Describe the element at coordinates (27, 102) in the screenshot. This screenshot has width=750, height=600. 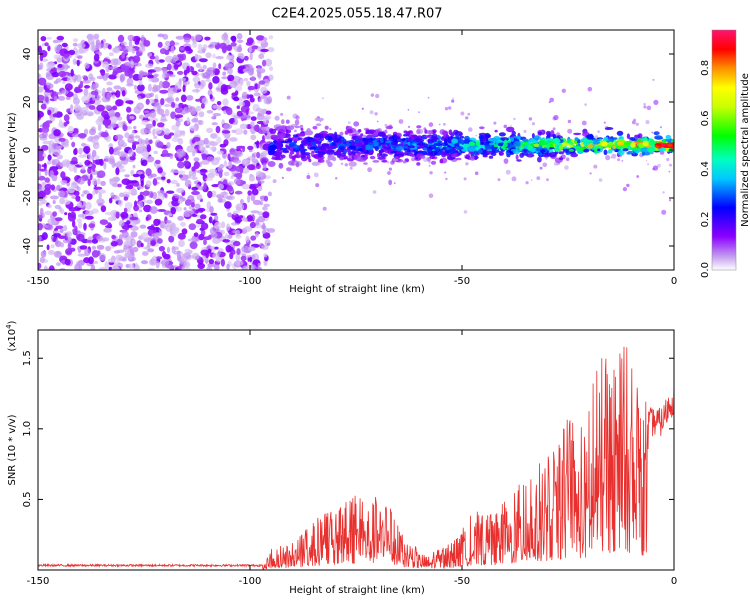
I see `spectrogram-y-tick-label: 20` at that location.